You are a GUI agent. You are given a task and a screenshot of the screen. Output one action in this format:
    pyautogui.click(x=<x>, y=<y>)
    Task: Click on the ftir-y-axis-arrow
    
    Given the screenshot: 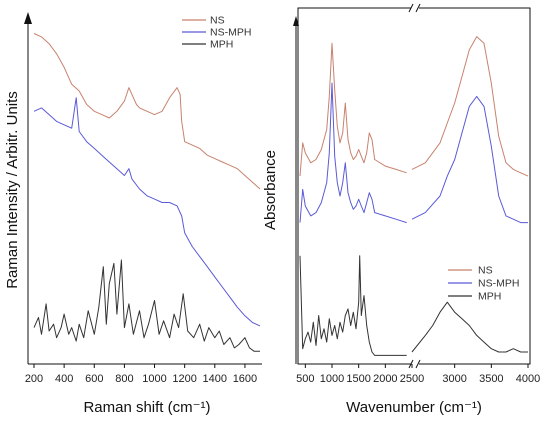 What is the action you would take?
    pyautogui.click(x=296, y=21)
    